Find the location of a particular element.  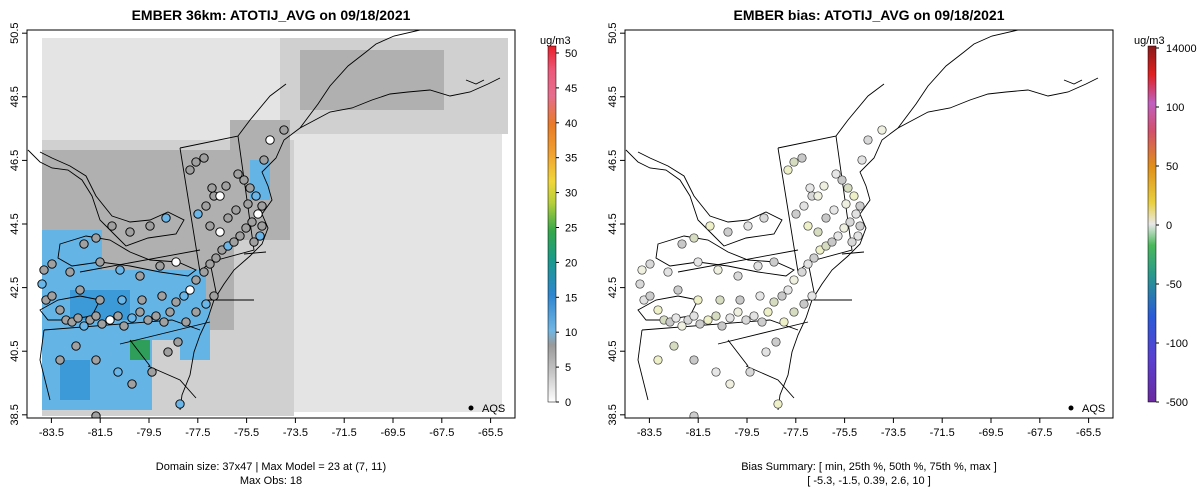

right-chart-title: EMBER bias: ATOTIJ_AVG on 09/18/2021 is located at coordinates (868, 15).